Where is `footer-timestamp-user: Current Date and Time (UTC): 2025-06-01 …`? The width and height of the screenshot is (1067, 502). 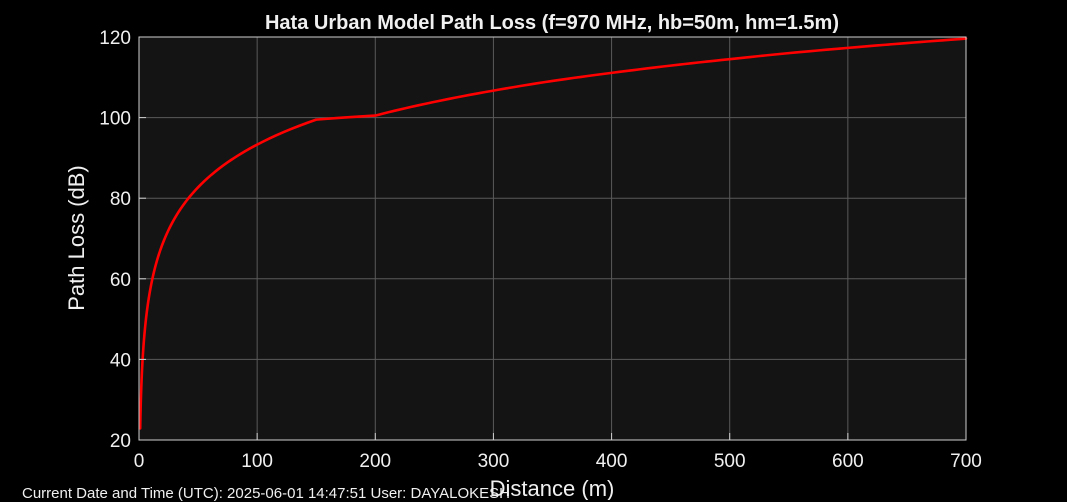 footer-timestamp-user: Current Date and Time (UTC): 2025-06-01 … is located at coordinates (266, 493).